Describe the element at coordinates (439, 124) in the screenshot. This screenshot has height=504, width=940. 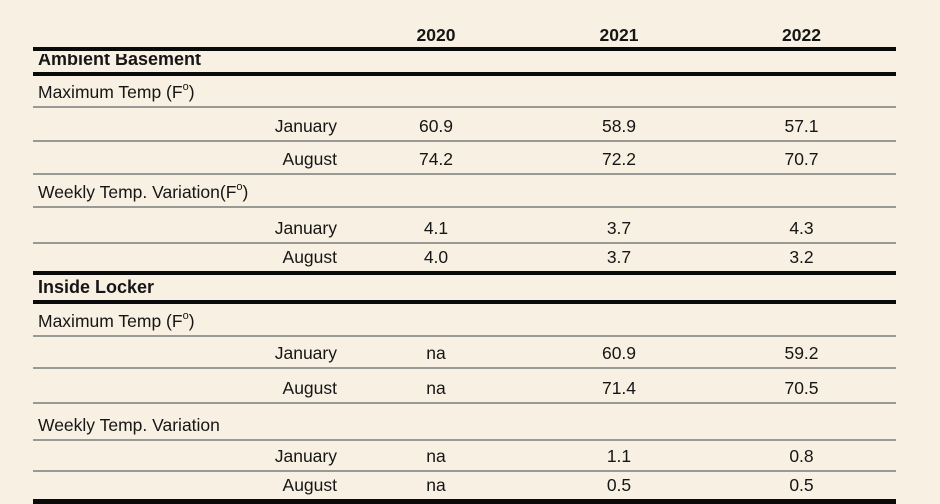
I see `value-2020: 60.9` at that location.